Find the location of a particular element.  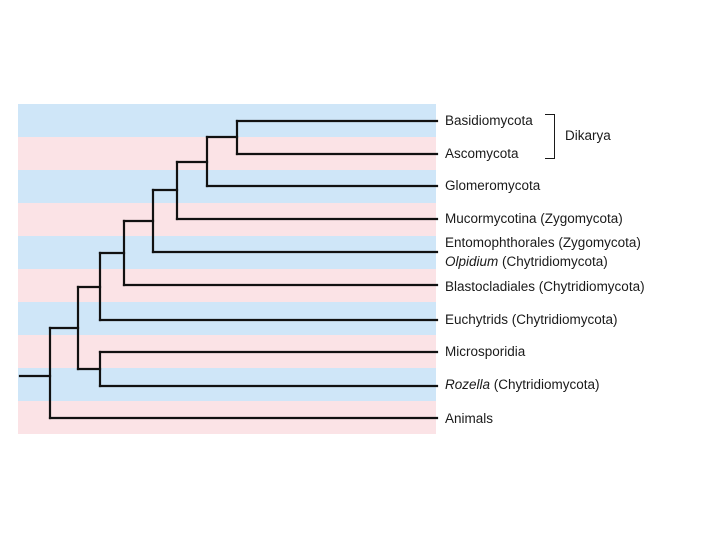

taxon-label: Olpidium (Chytridiomycota) is located at coordinates (526, 262).